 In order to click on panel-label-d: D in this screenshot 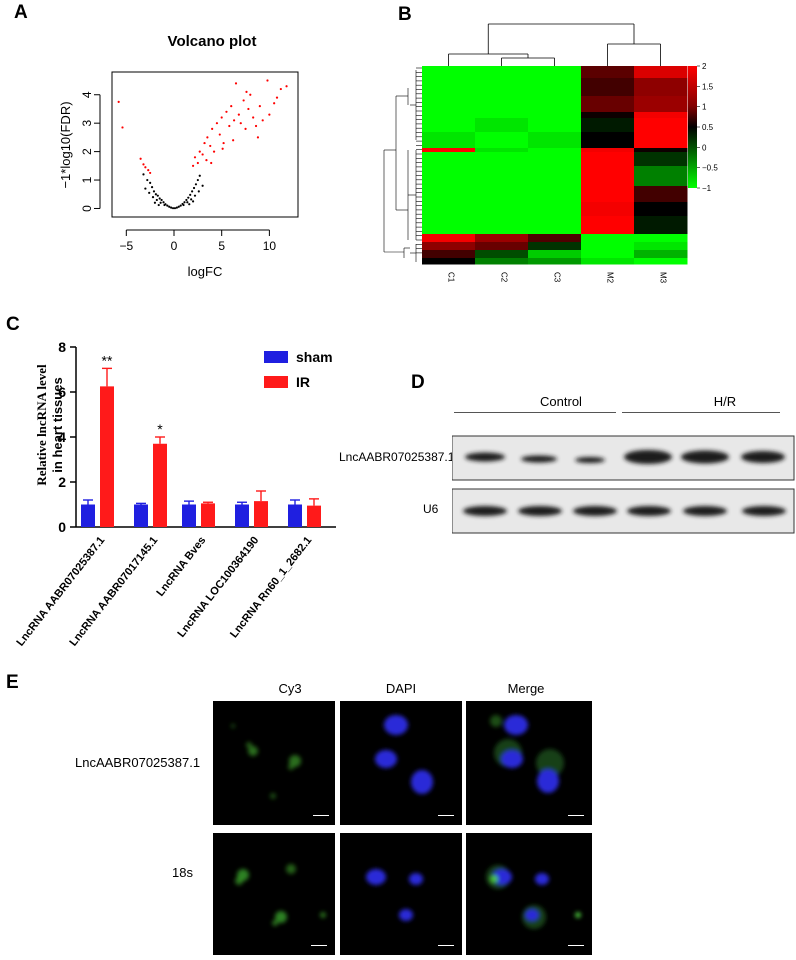, I will do `click(418, 382)`.